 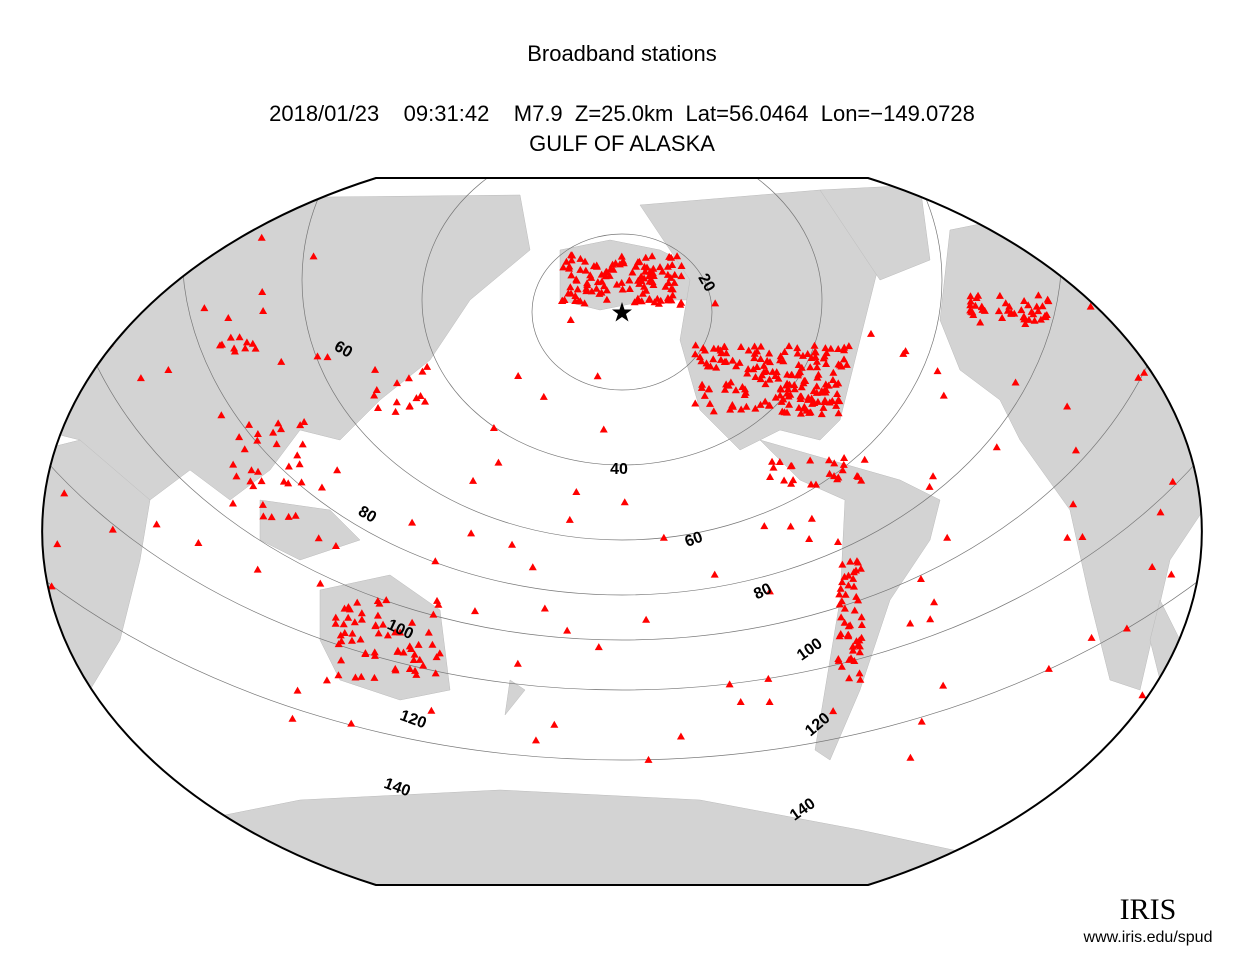 I want to click on logo: IRIS, so click(x=1148, y=909).